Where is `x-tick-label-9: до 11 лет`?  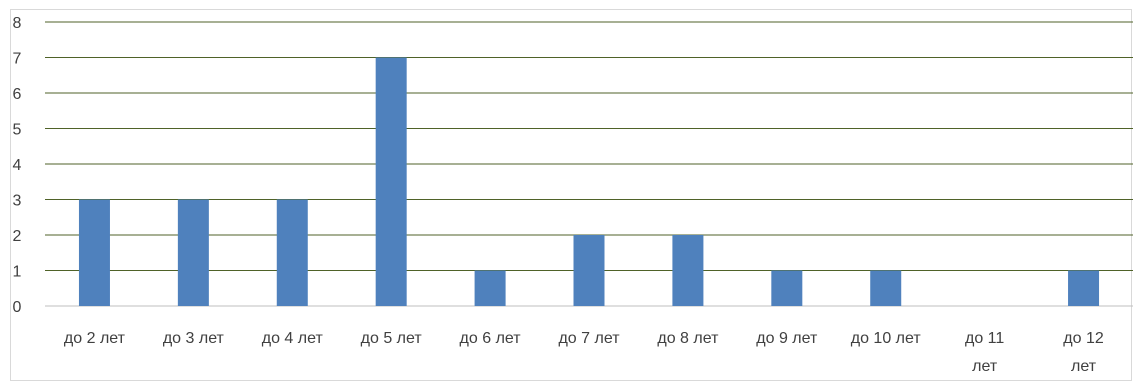
x-tick-label-9: до 11 лет is located at coordinates (984, 352).